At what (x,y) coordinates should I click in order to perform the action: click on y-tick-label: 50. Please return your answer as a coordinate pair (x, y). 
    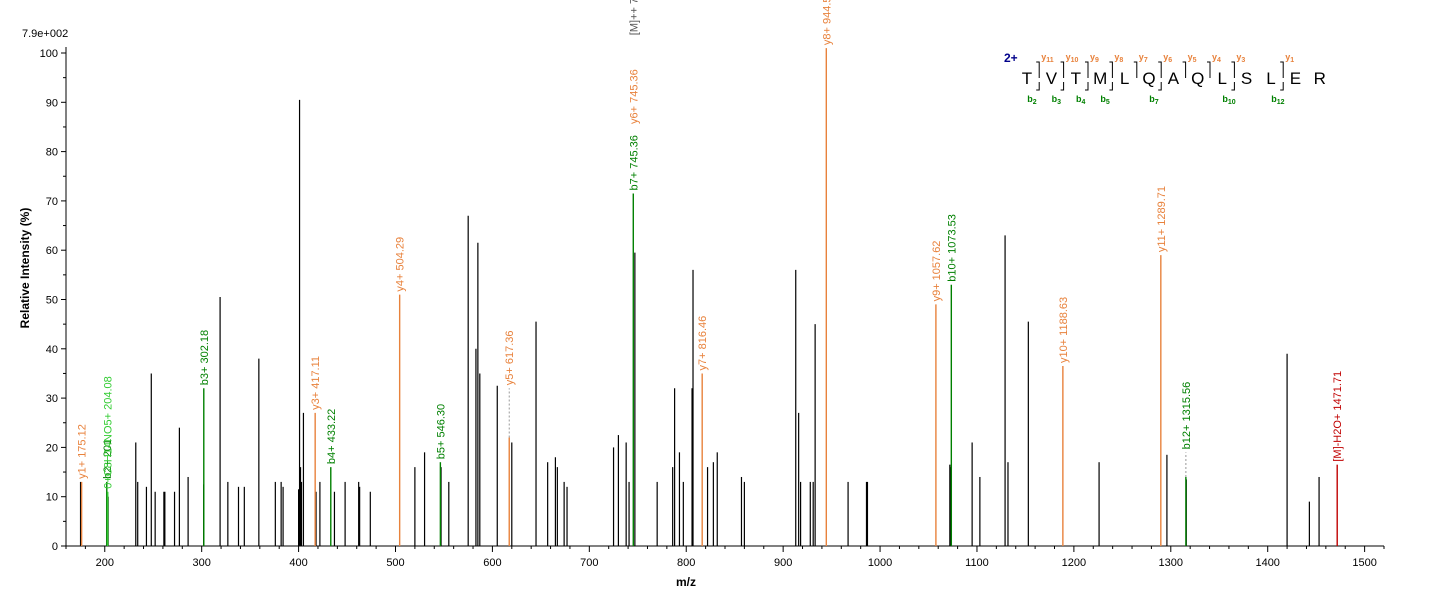
    Looking at the image, I should click on (52, 301).